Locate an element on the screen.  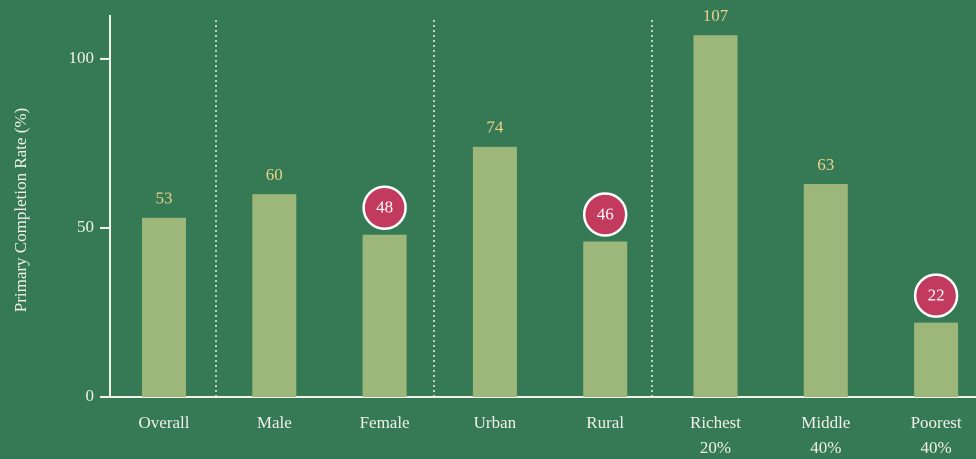
y-axis-label: Primary Completion Rate (%) is located at coordinates (20, 210).